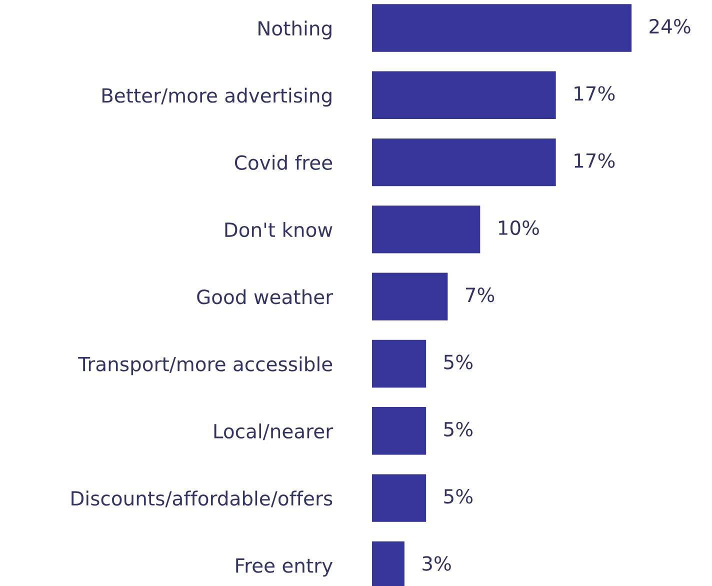 Image resolution: width=712 pixels, height=586 pixels. What do you see at coordinates (295, 30) in the screenshot?
I see `y-tick-label: Nothing` at bounding box center [295, 30].